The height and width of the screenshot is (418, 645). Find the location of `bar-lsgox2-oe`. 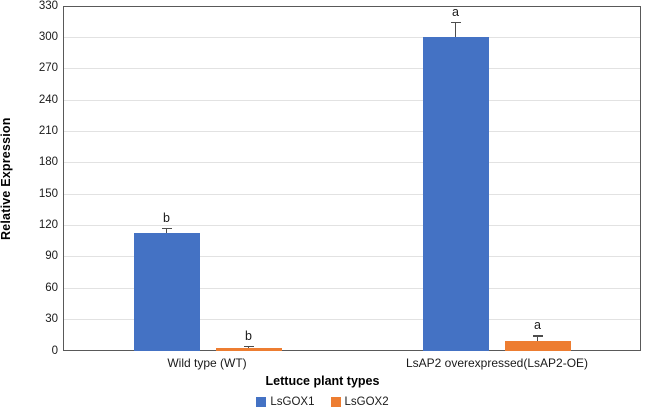

bar-lsgox2-oe is located at coordinates (537, 345).